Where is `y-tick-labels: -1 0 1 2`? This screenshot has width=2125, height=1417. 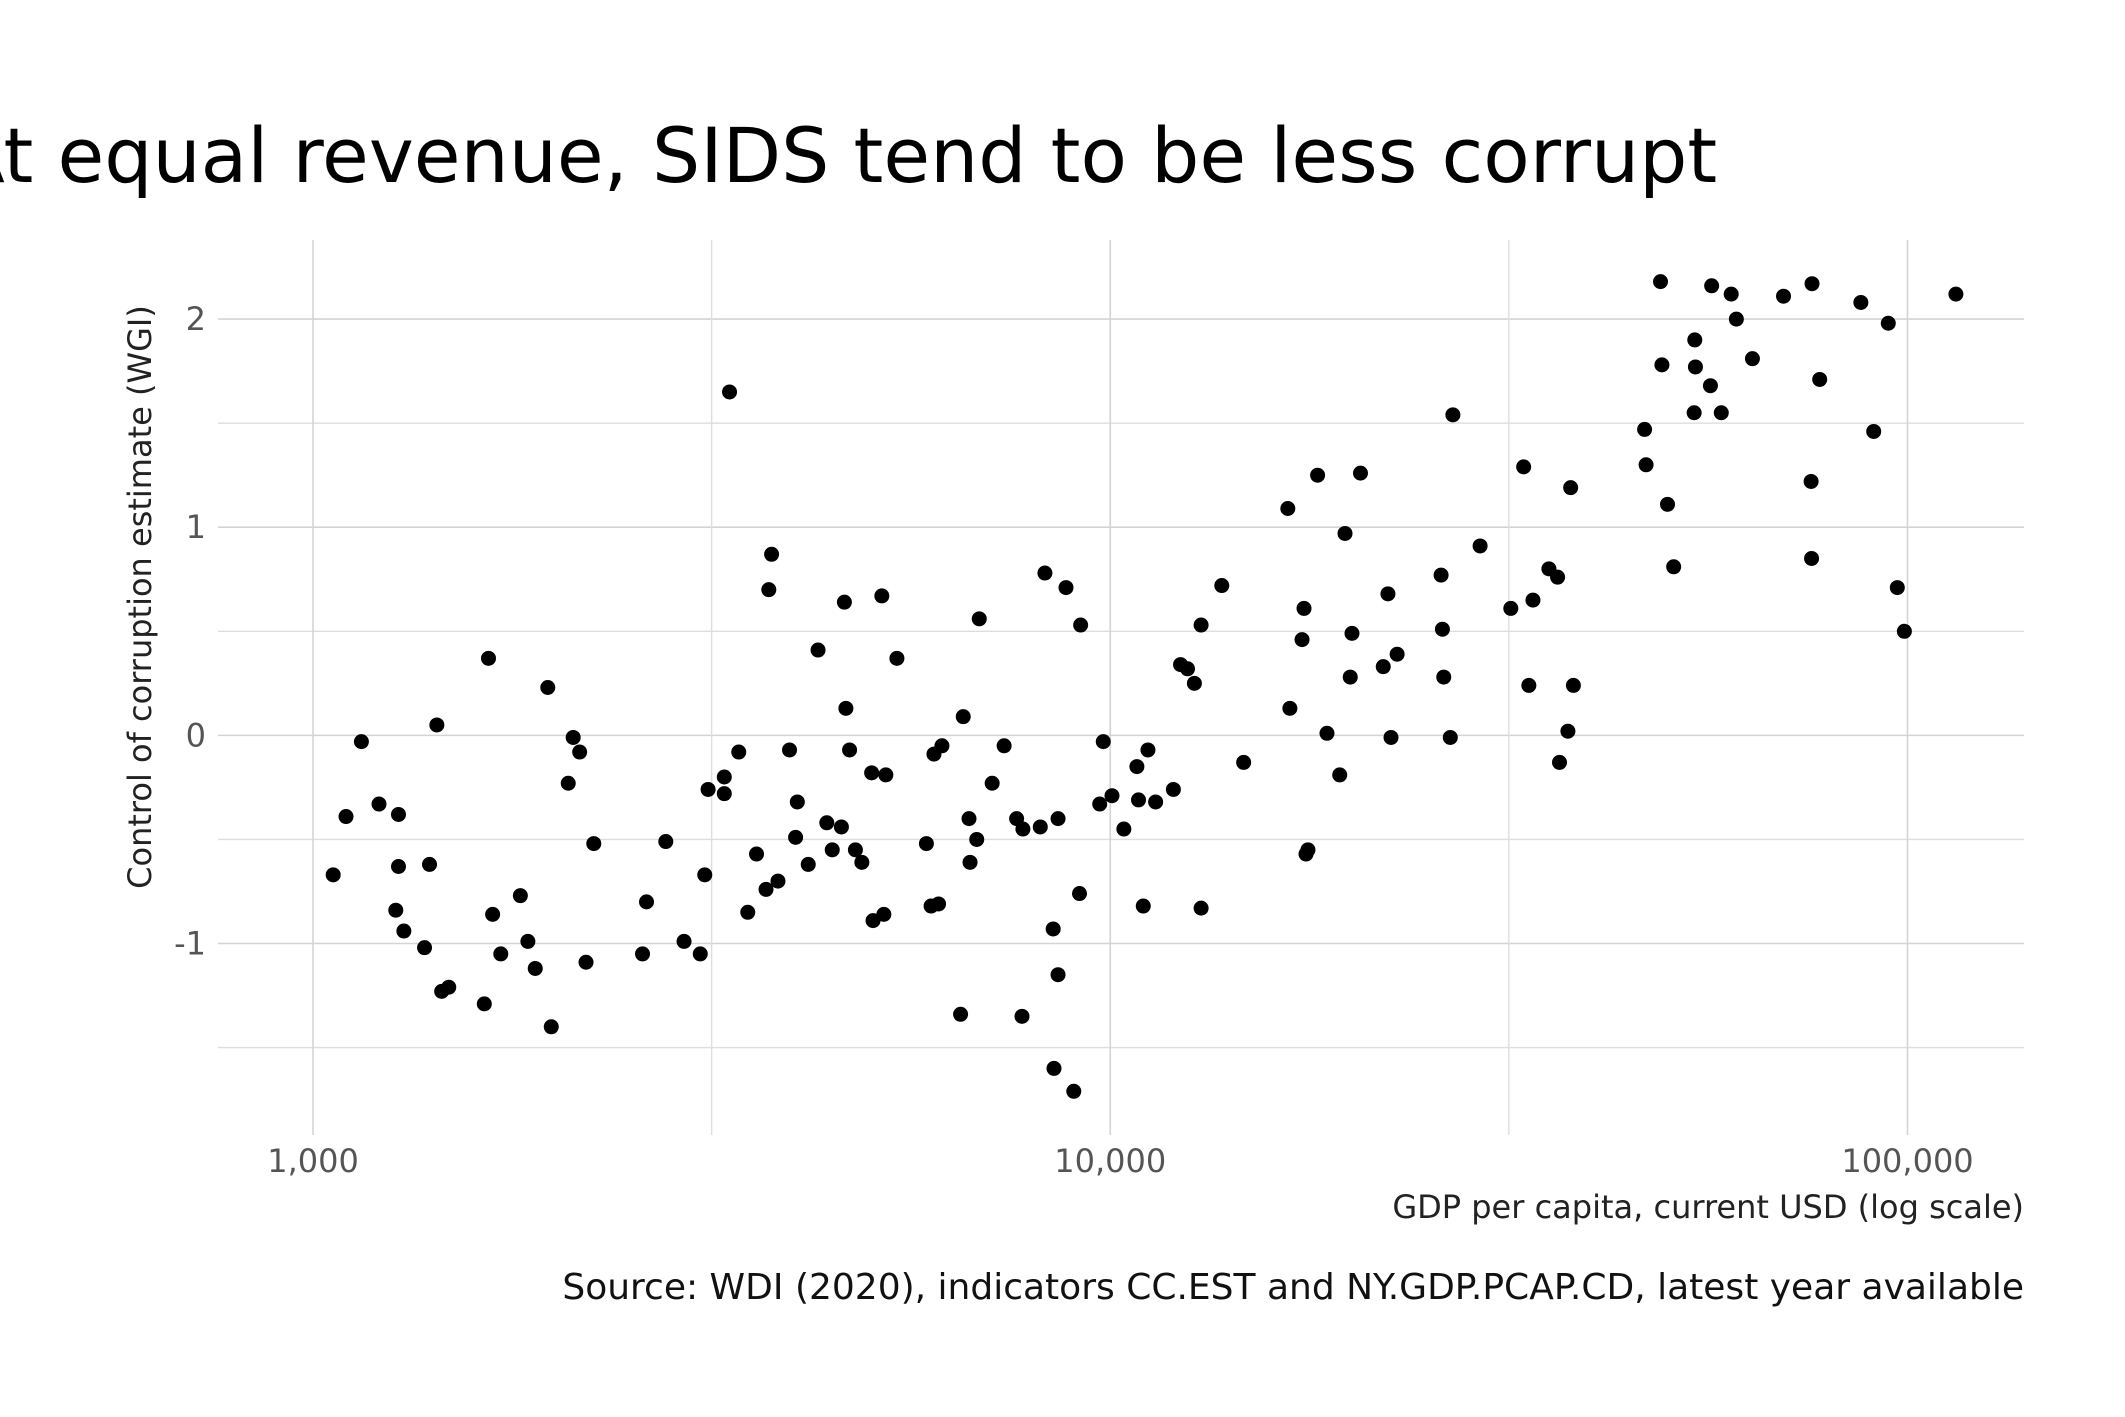
y-tick-labels: -1 0 1 2 is located at coordinates (190, 631).